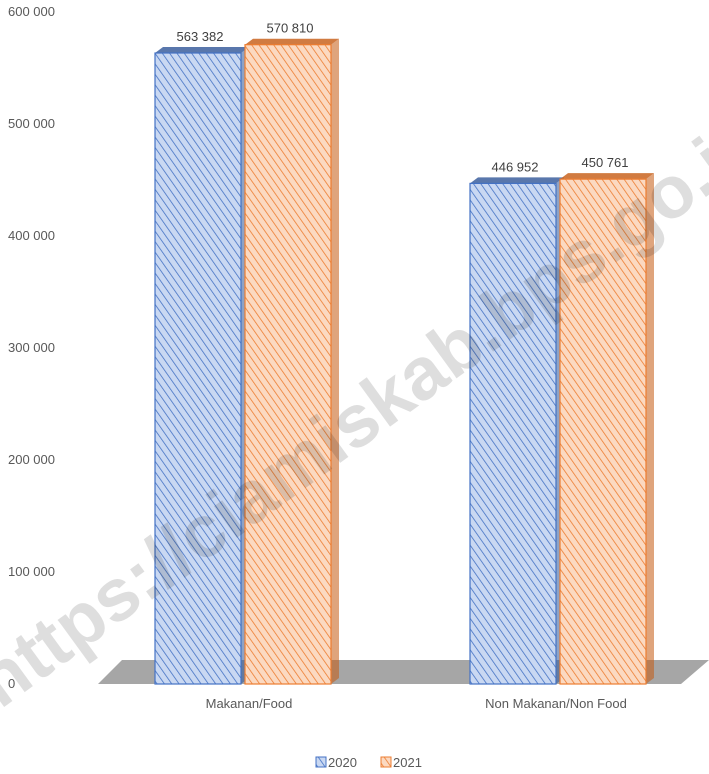 This screenshot has width=709, height=774. Describe the element at coordinates (342, 762) in the screenshot. I see `legend-label-2020: 2020` at that location.